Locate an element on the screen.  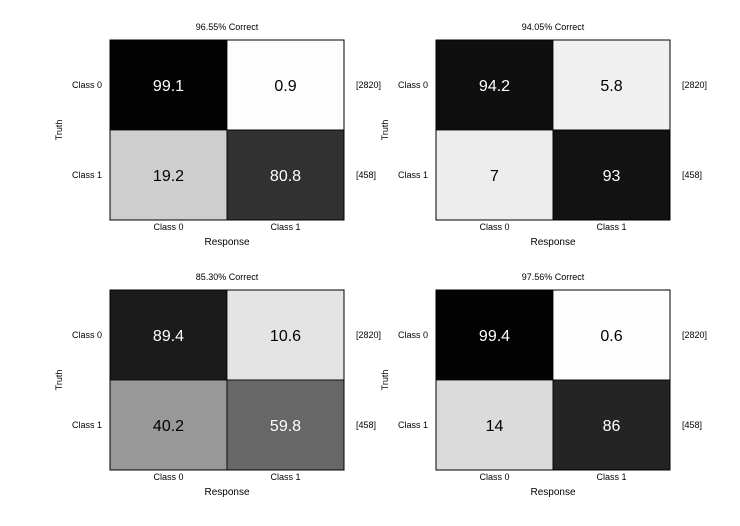
cell-value-label: 93 is located at coordinates (612, 176).